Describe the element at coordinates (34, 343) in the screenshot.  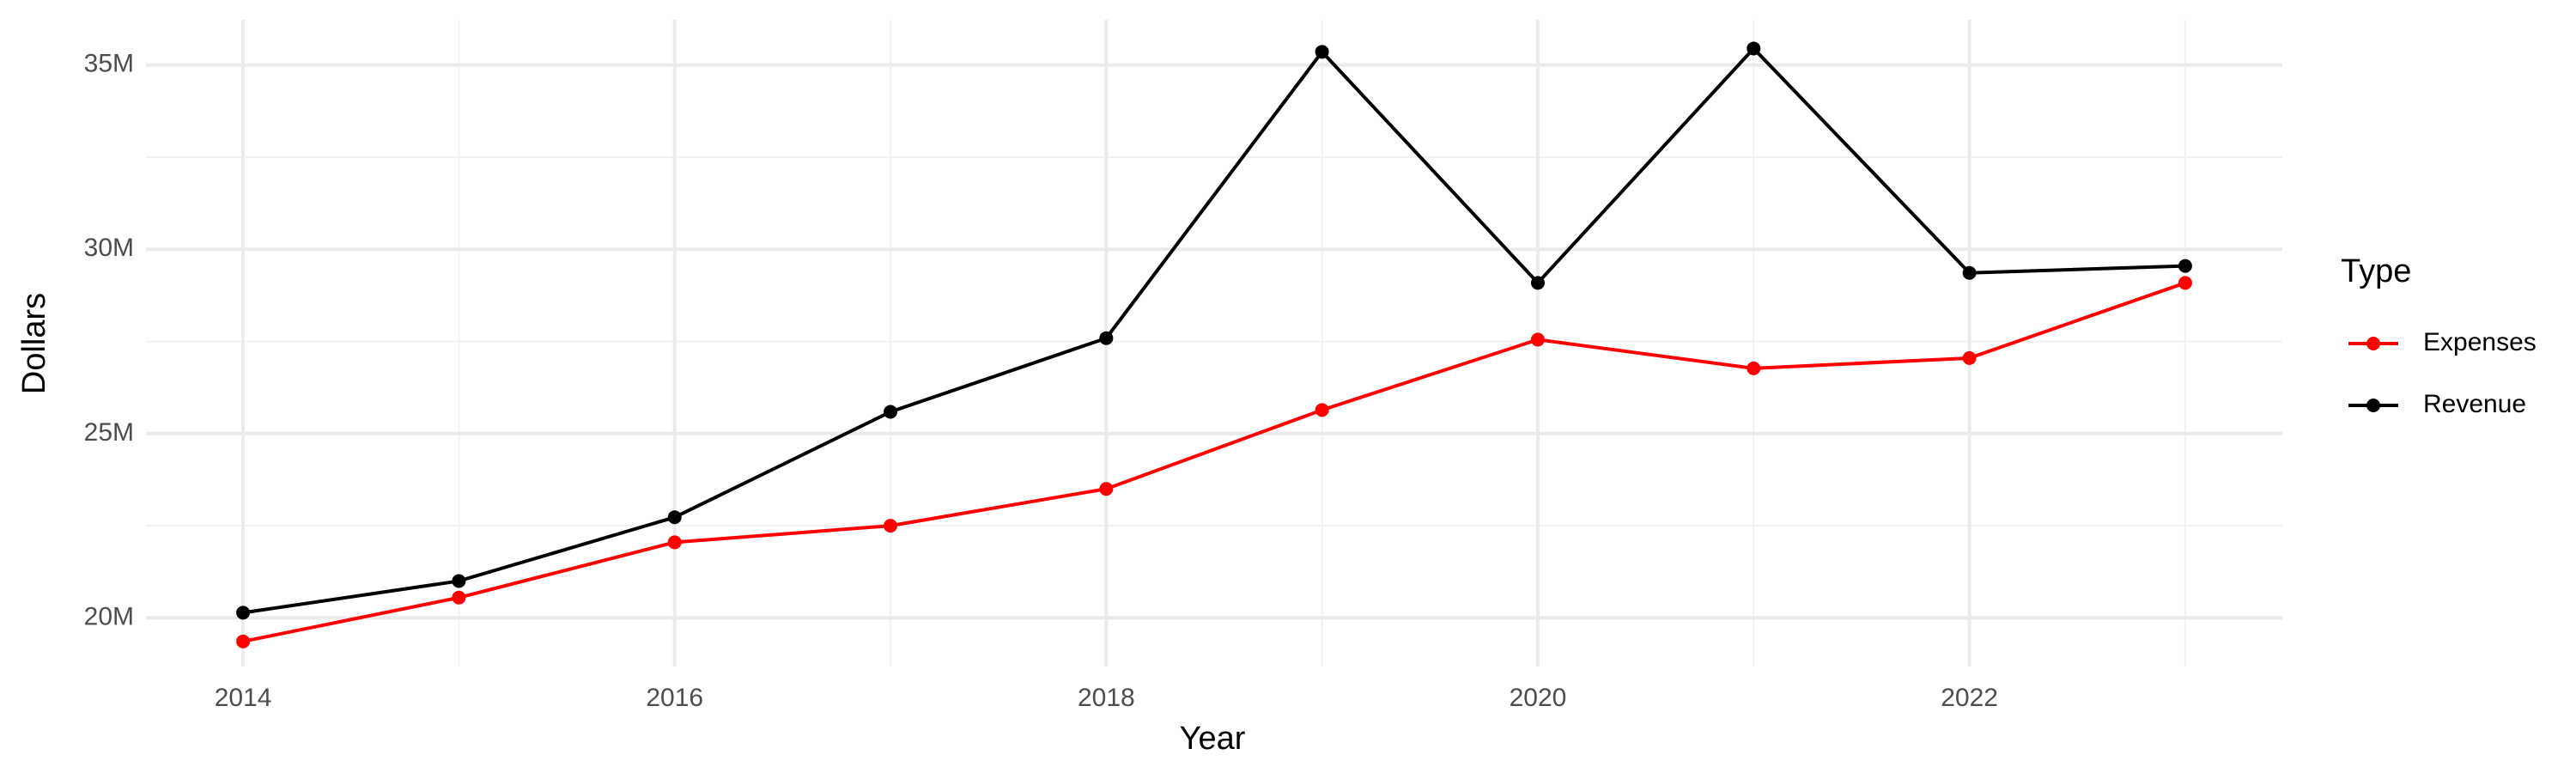
I see `y-axis-title: Dollars` at that location.